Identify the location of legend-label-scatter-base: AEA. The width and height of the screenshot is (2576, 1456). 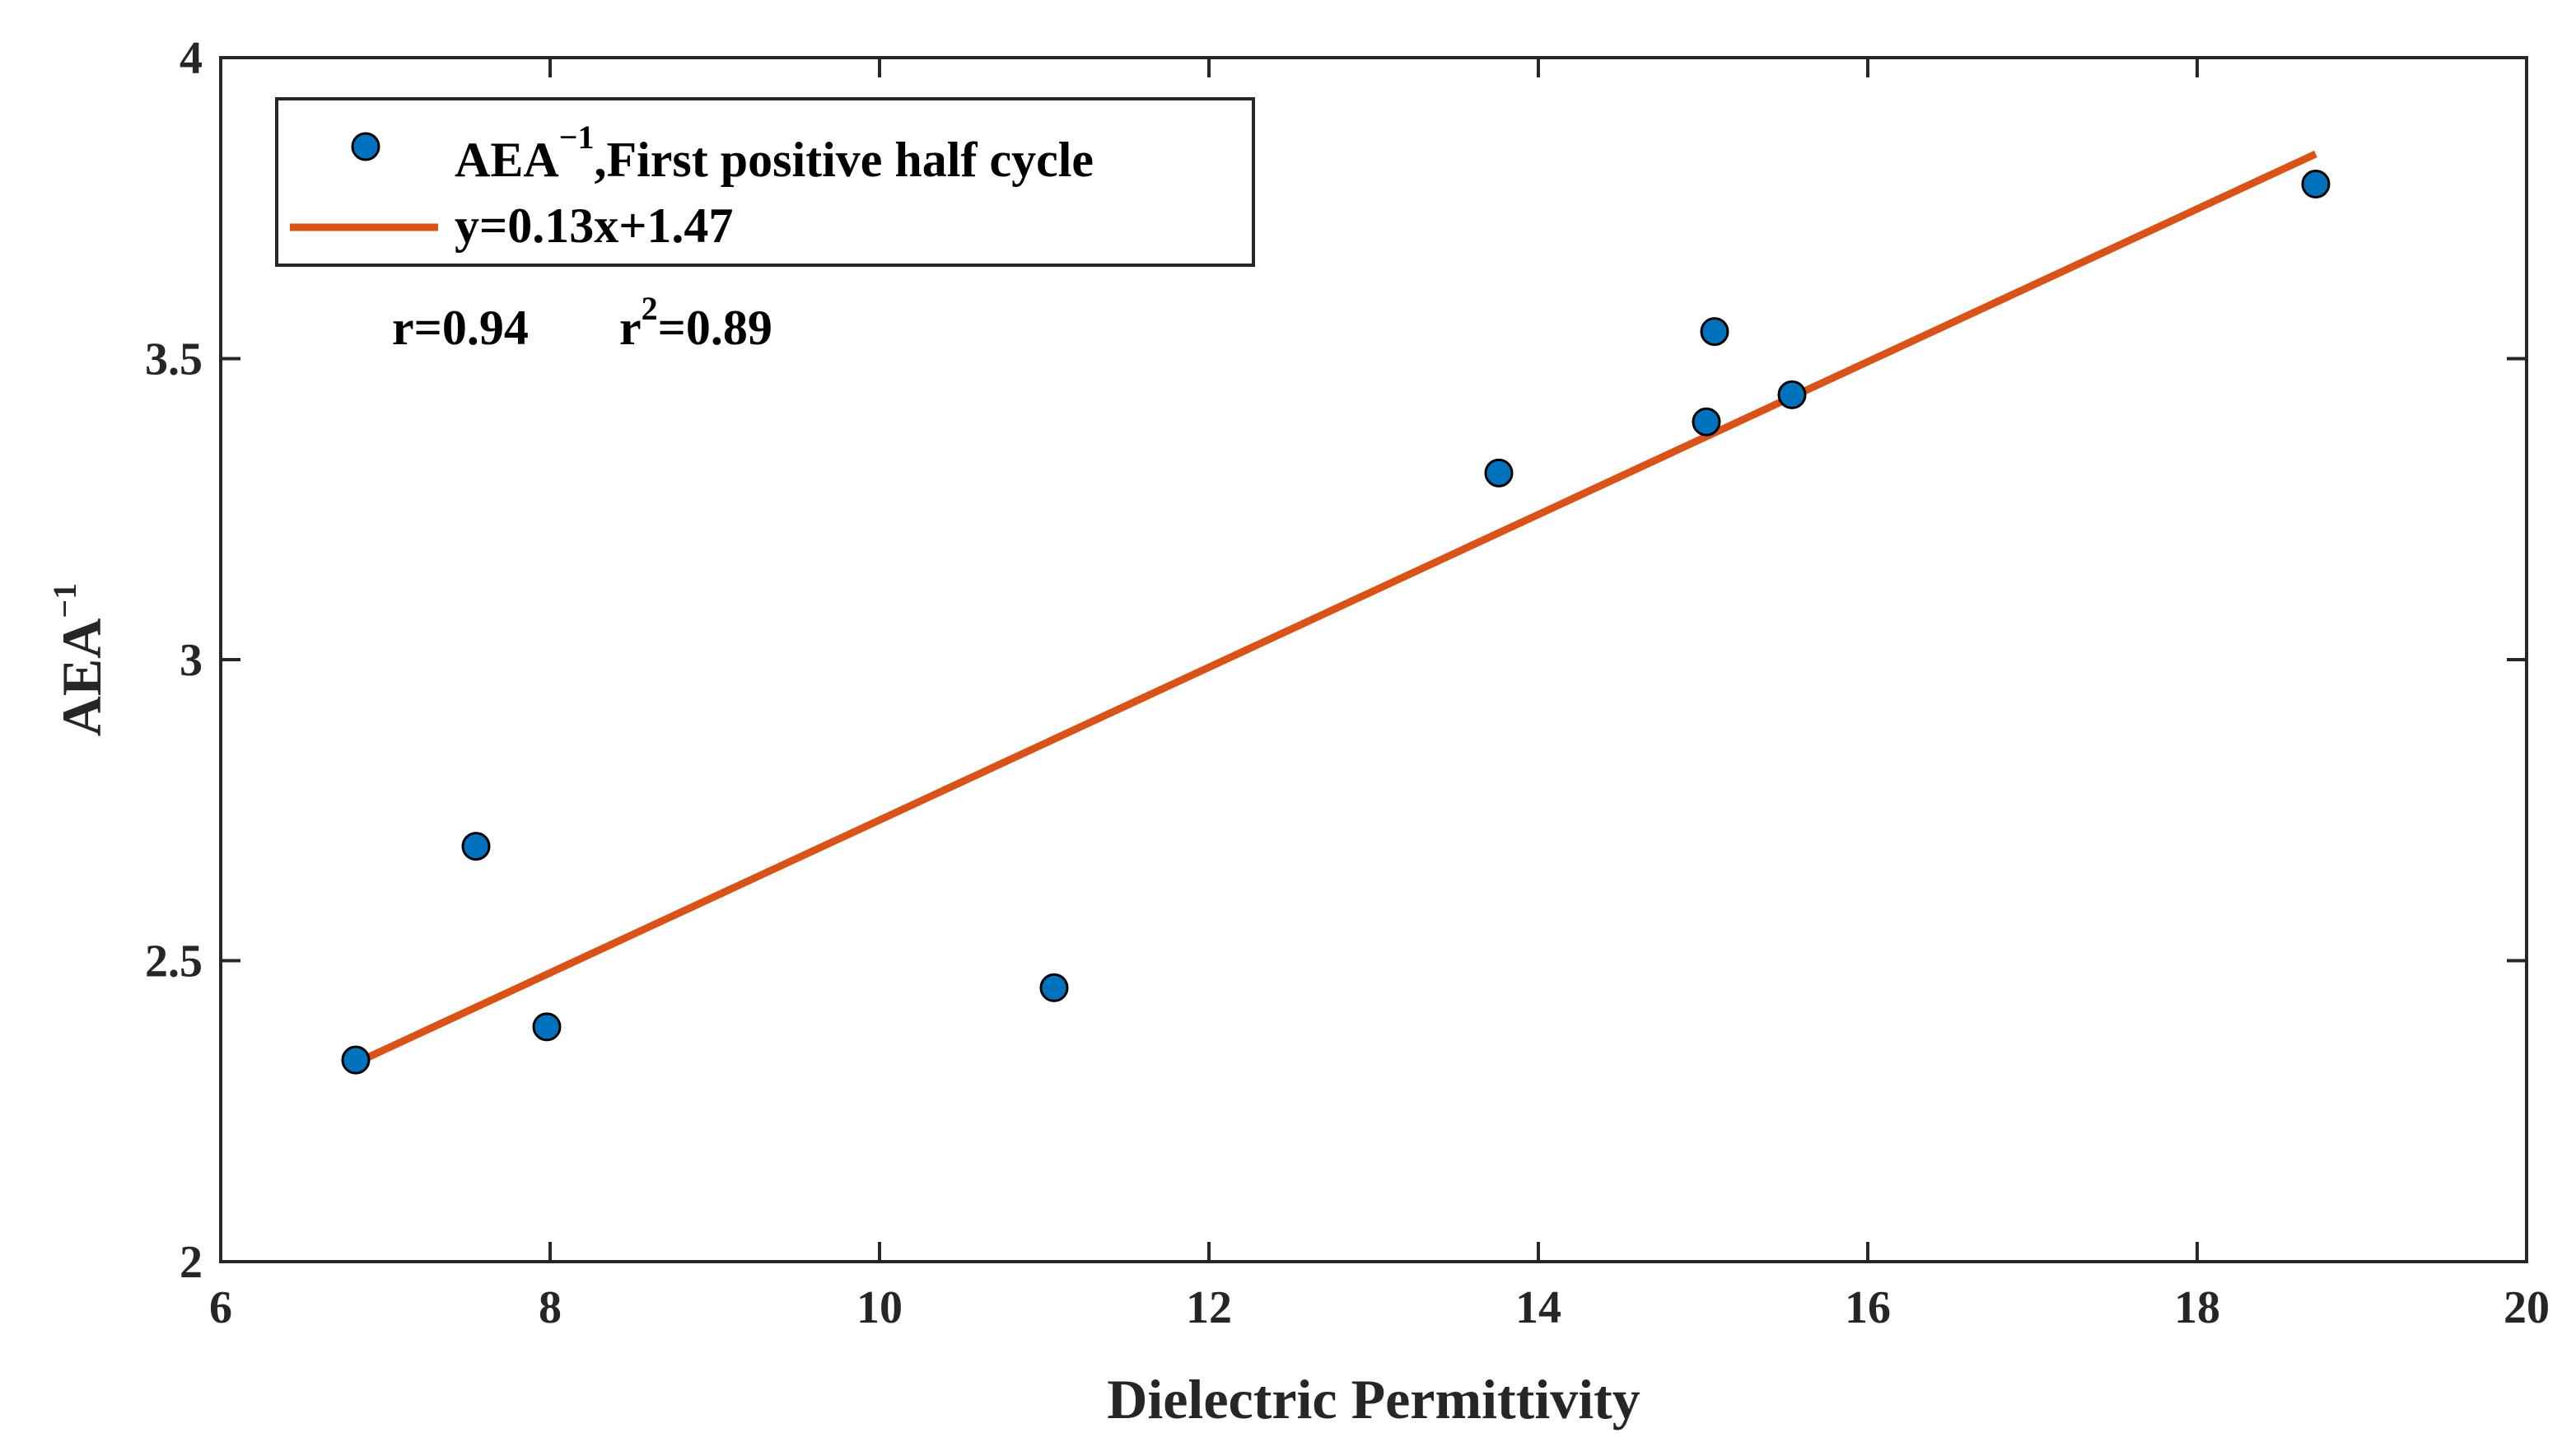
(507, 160).